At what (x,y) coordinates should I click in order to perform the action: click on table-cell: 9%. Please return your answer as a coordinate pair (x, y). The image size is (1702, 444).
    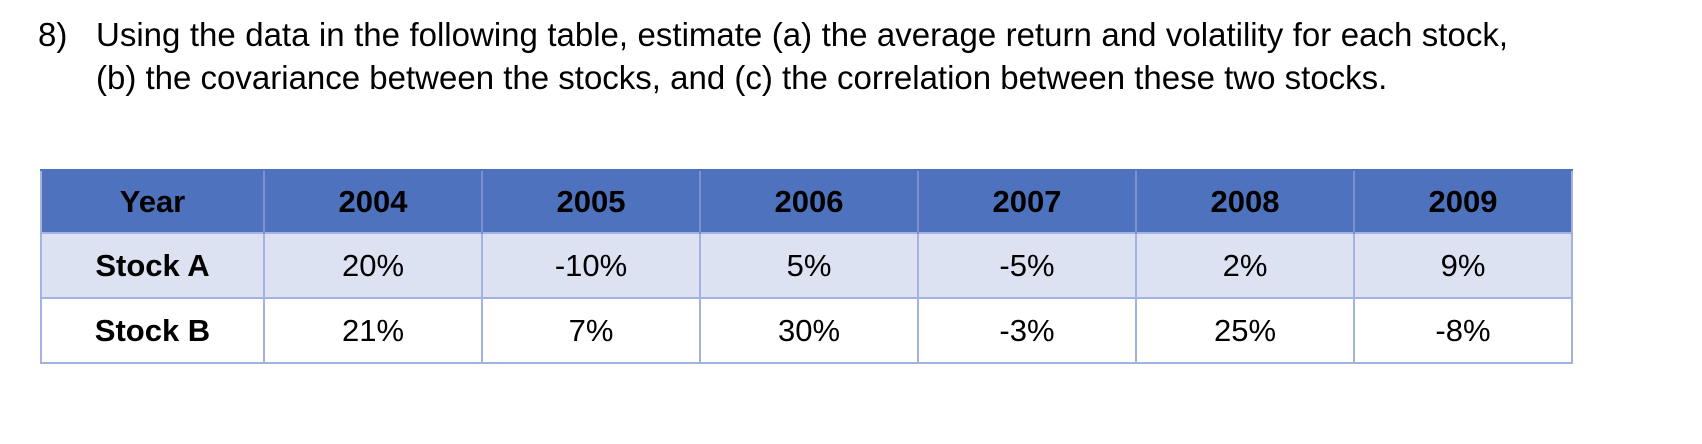
    Looking at the image, I should click on (1463, 265).